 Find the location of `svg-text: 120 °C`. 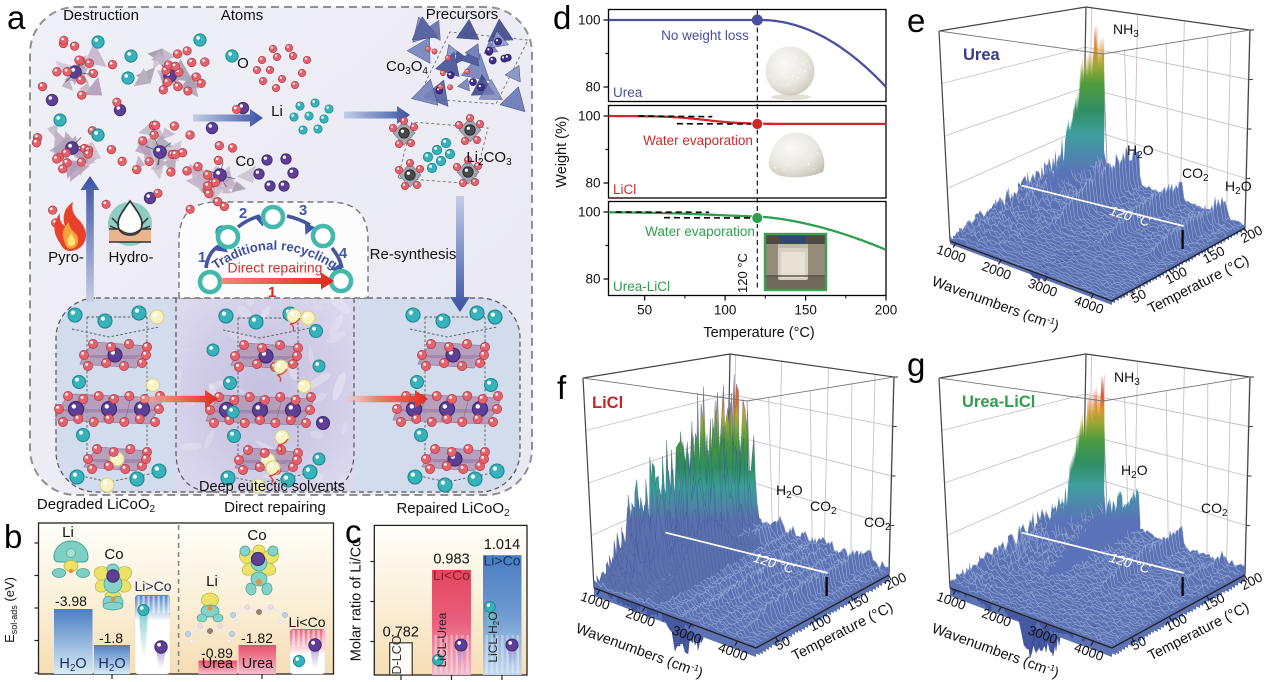

svg-text: 120 °C is located at coordinates (742, 273).